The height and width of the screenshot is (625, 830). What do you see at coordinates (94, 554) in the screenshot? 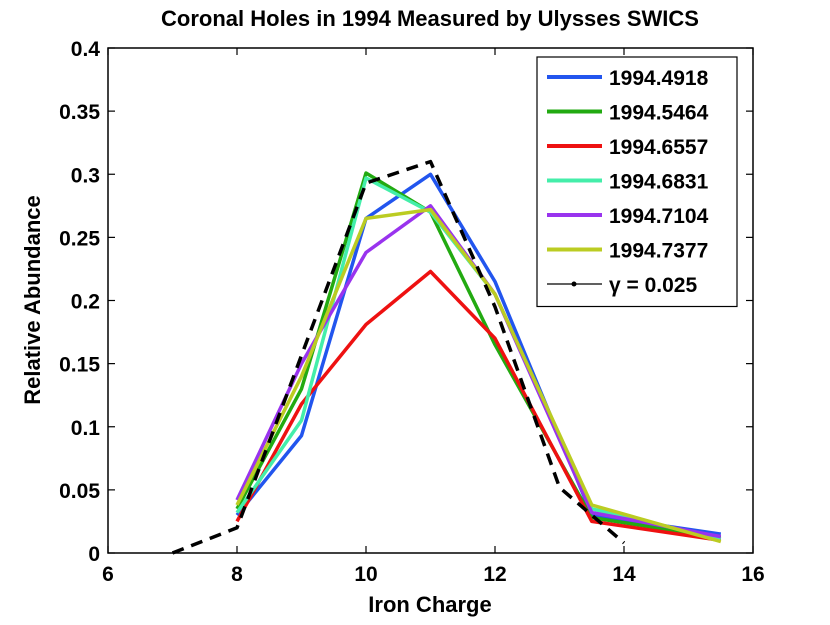
I see `y-tick-label: 0` at bounding box center [94, 554].